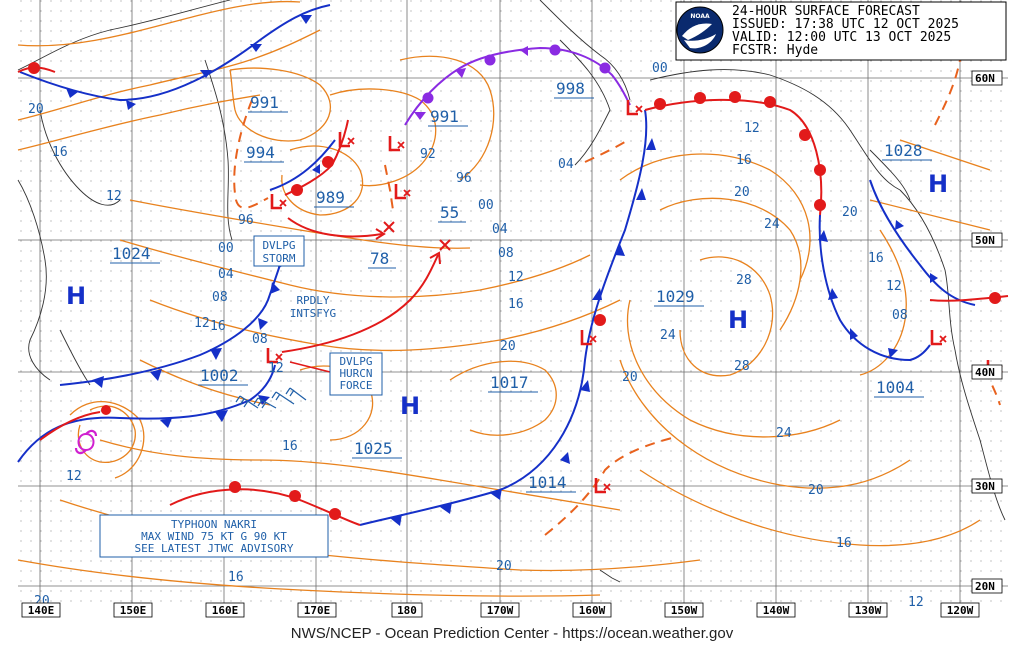 The width and height of the screenshot is (1024, 652). I want to click on annotation-rpdly-intsfyg: RPDLY INTSFYG, so click(313, 307).